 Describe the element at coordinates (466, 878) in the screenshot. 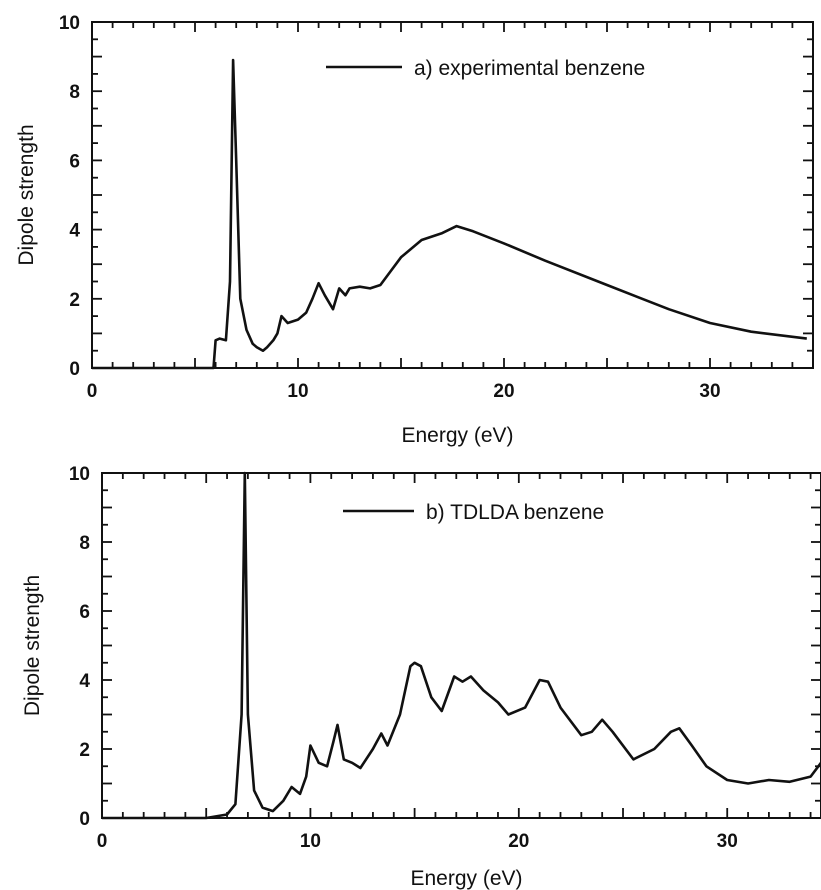

I see `x-axis-label-b: Energy (eV)` at that location.